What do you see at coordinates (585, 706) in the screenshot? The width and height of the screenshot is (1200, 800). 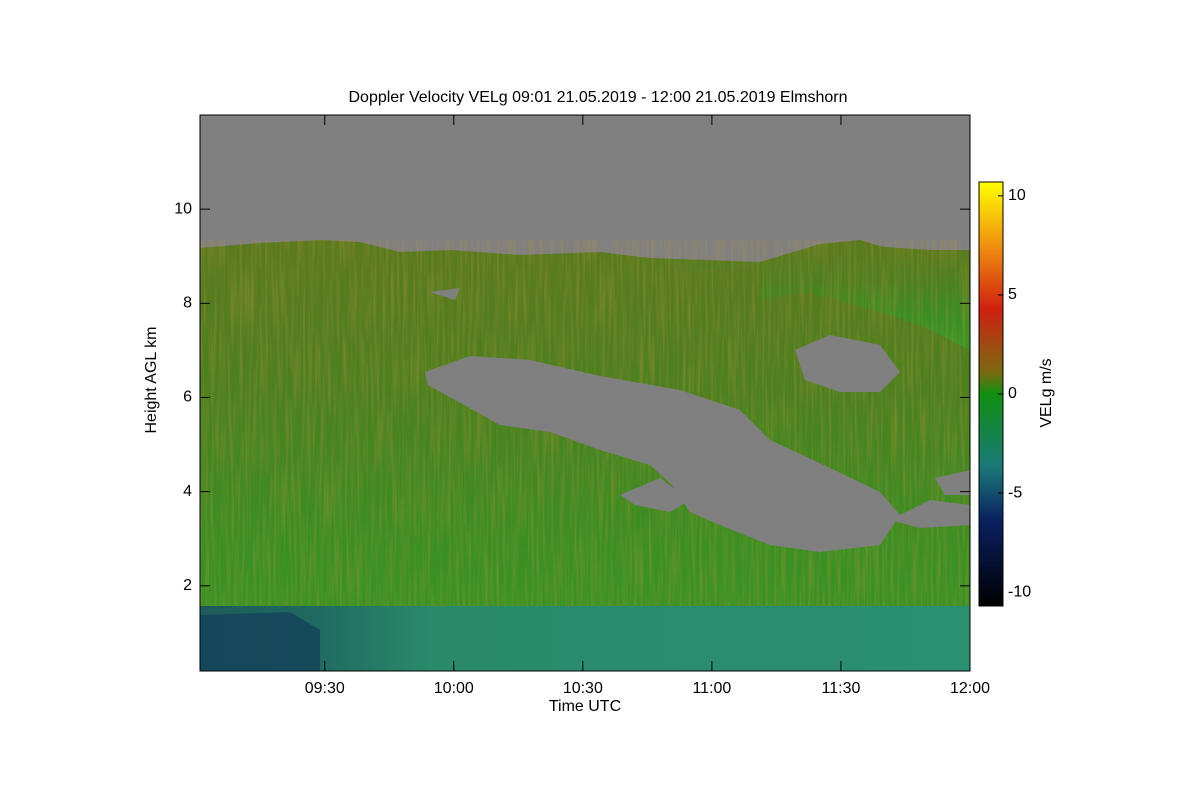 I see `x-axis-label: Time UTC` at bounding box center [585, 706].